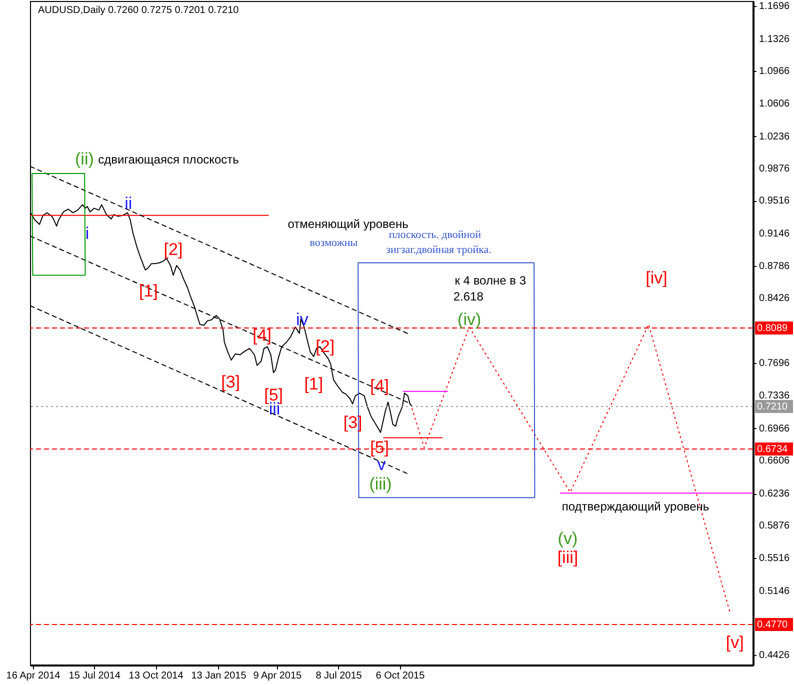 The height and width of the screenshot is (685, 794). I want to click on annotation: (iv), so click(470, 320).